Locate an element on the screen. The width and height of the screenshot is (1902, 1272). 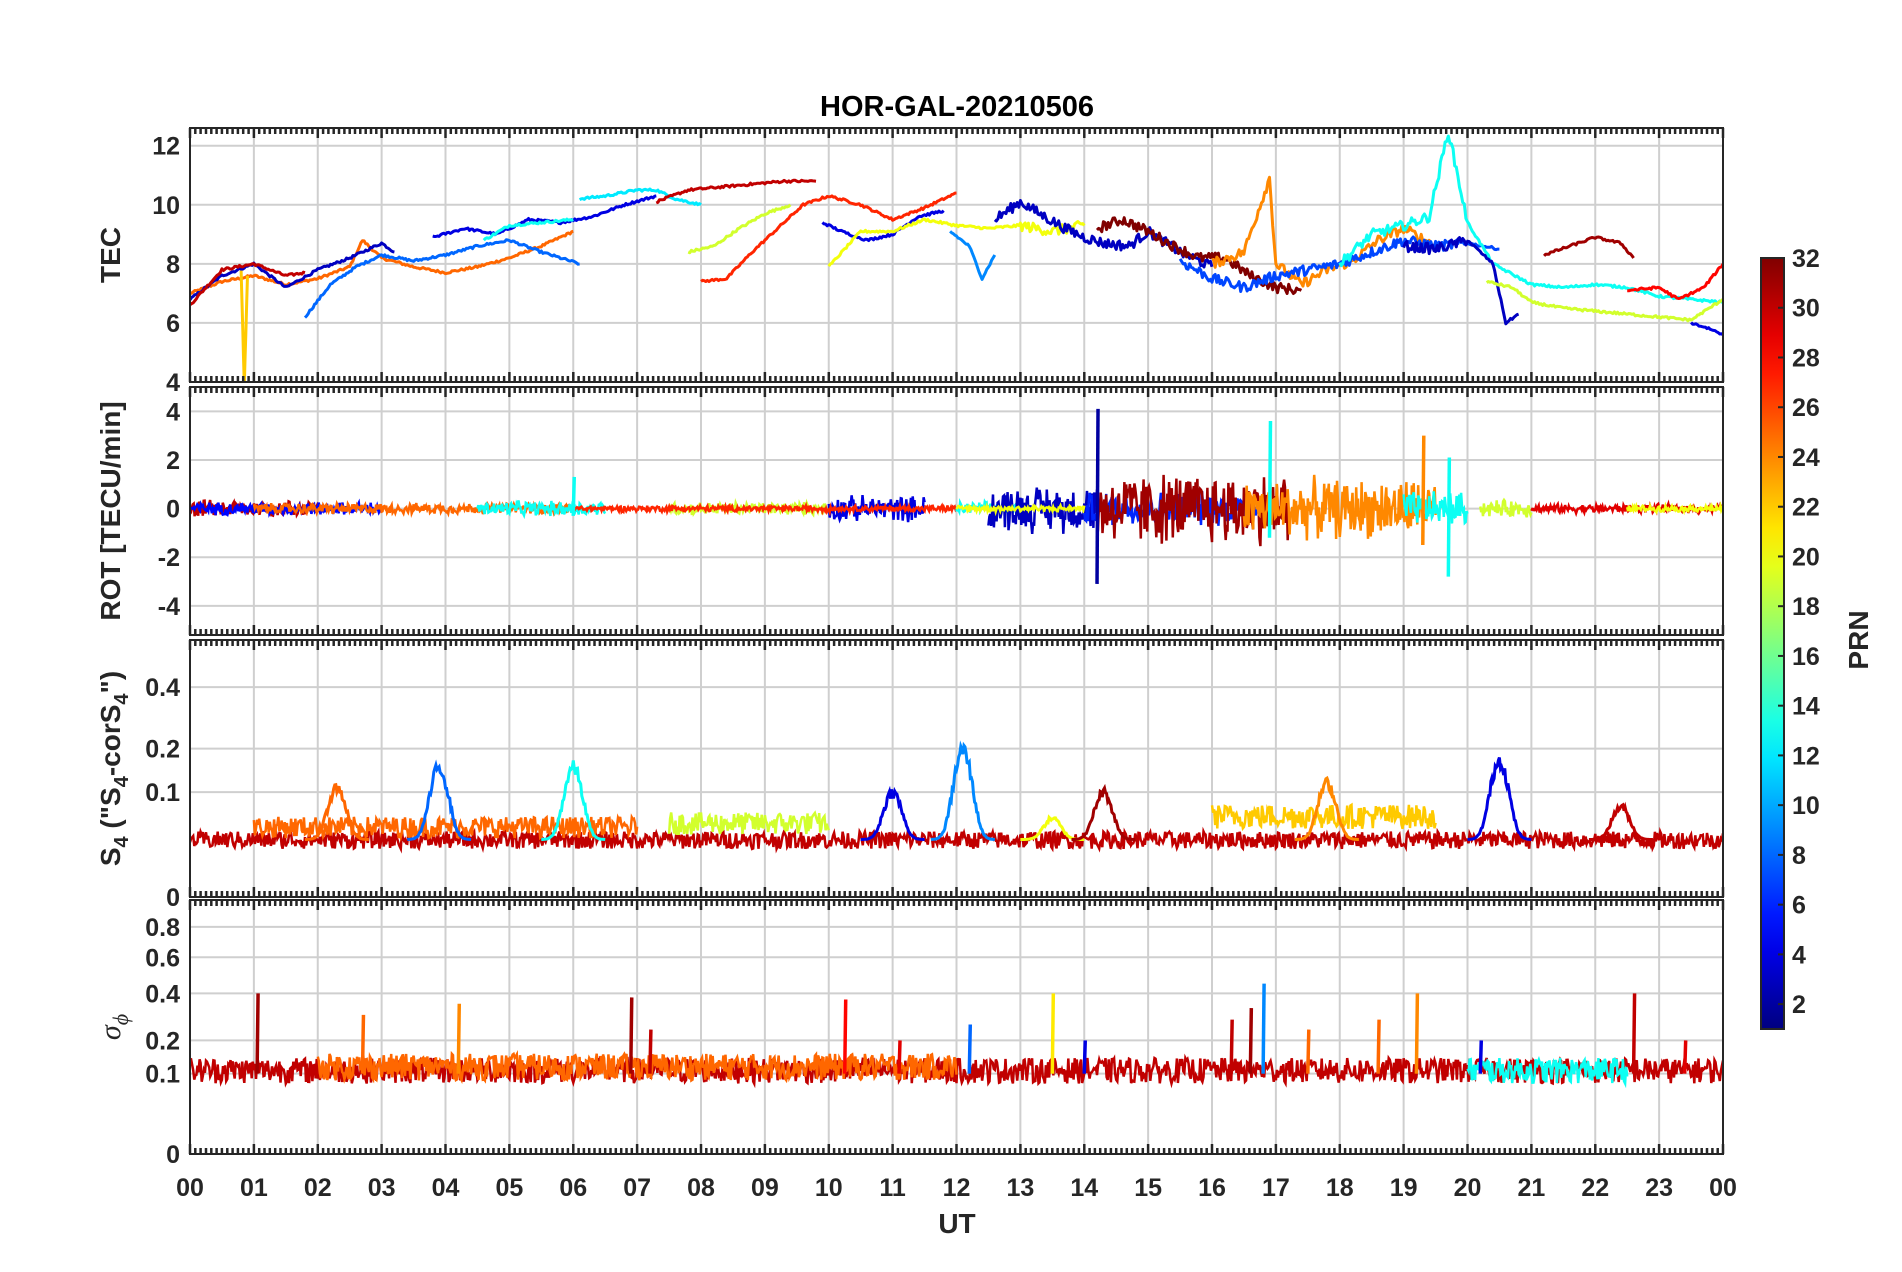
y-axis-title: S4 ("S4-corS4") is located at coordinates (114, 768).